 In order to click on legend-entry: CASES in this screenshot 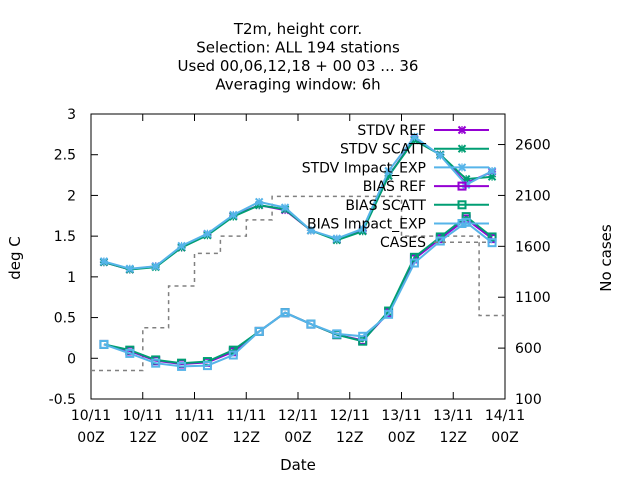, I will do `click(434, 243)`.